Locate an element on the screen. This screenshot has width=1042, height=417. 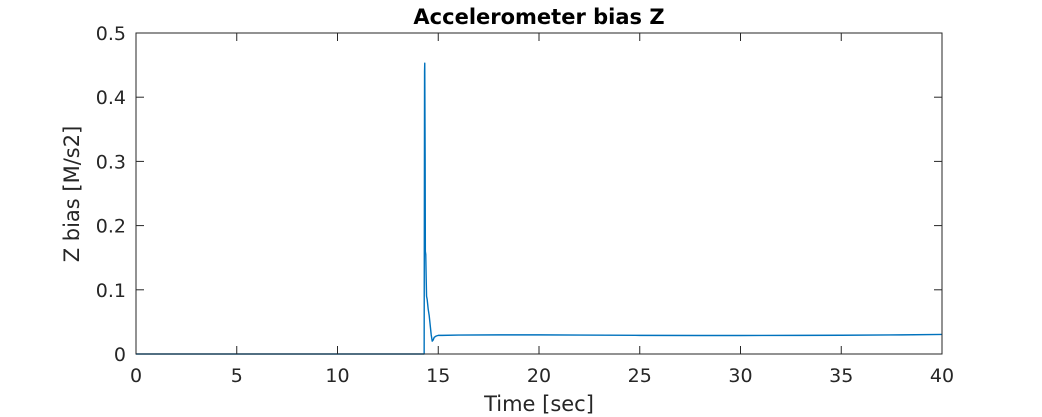
x-tick-label: 0 is located at coordinates (136, 376).